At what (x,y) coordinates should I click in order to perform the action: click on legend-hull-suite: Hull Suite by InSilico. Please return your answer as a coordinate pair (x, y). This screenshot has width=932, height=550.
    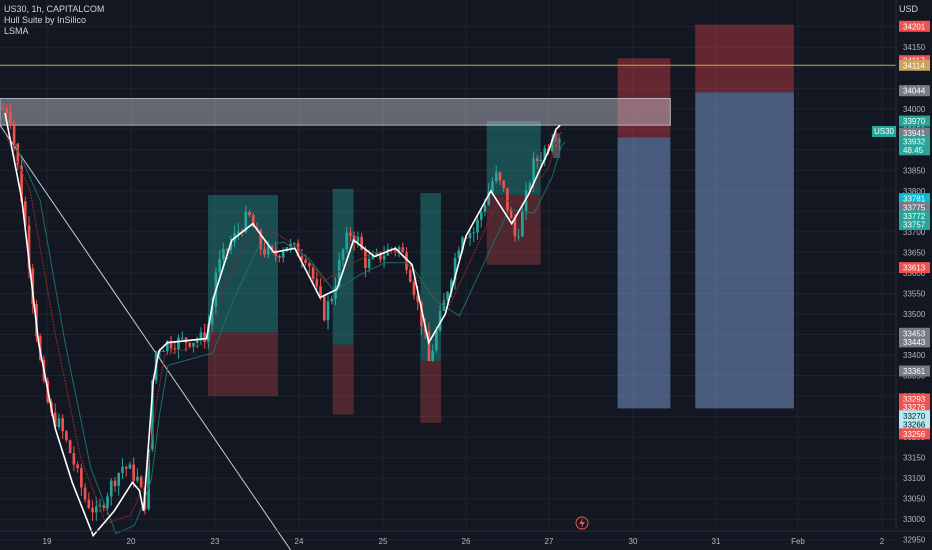
    Looking at the image, I should click on (45, 20).